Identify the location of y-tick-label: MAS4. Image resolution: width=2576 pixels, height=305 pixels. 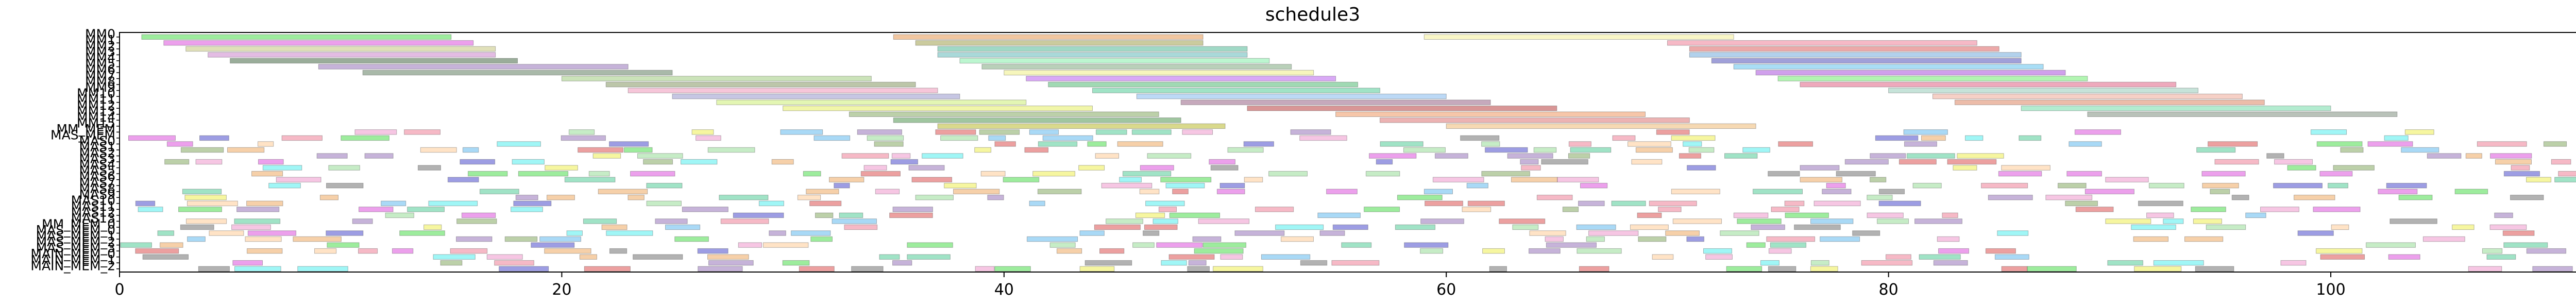
(97, 164).